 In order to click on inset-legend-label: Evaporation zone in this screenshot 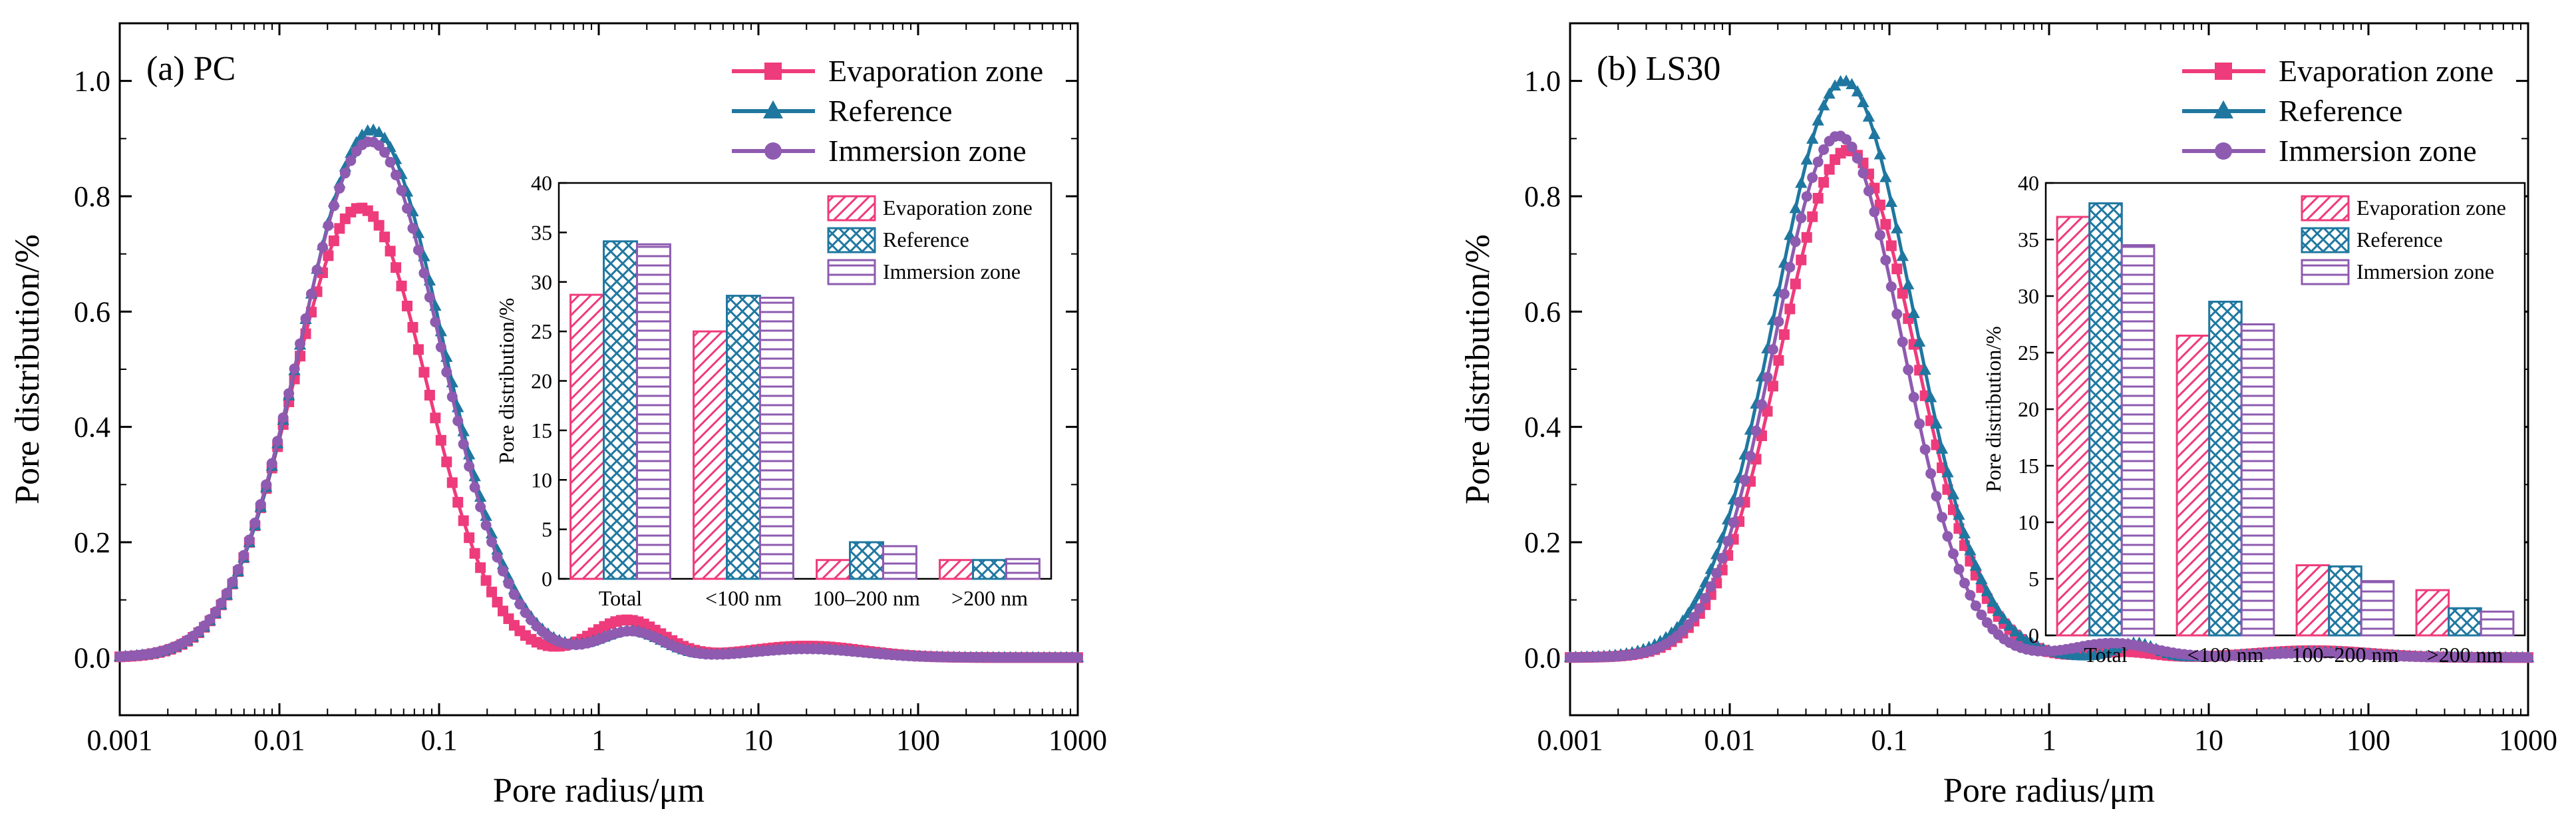, I will do `click(958, 208)`.